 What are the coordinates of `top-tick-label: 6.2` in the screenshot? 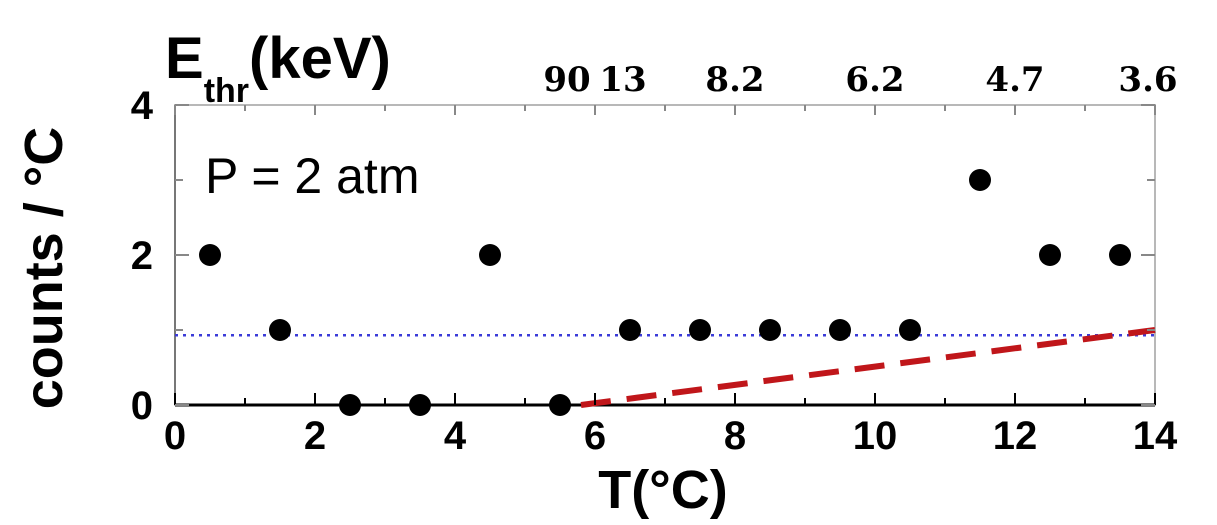 It's located at (874, 80).